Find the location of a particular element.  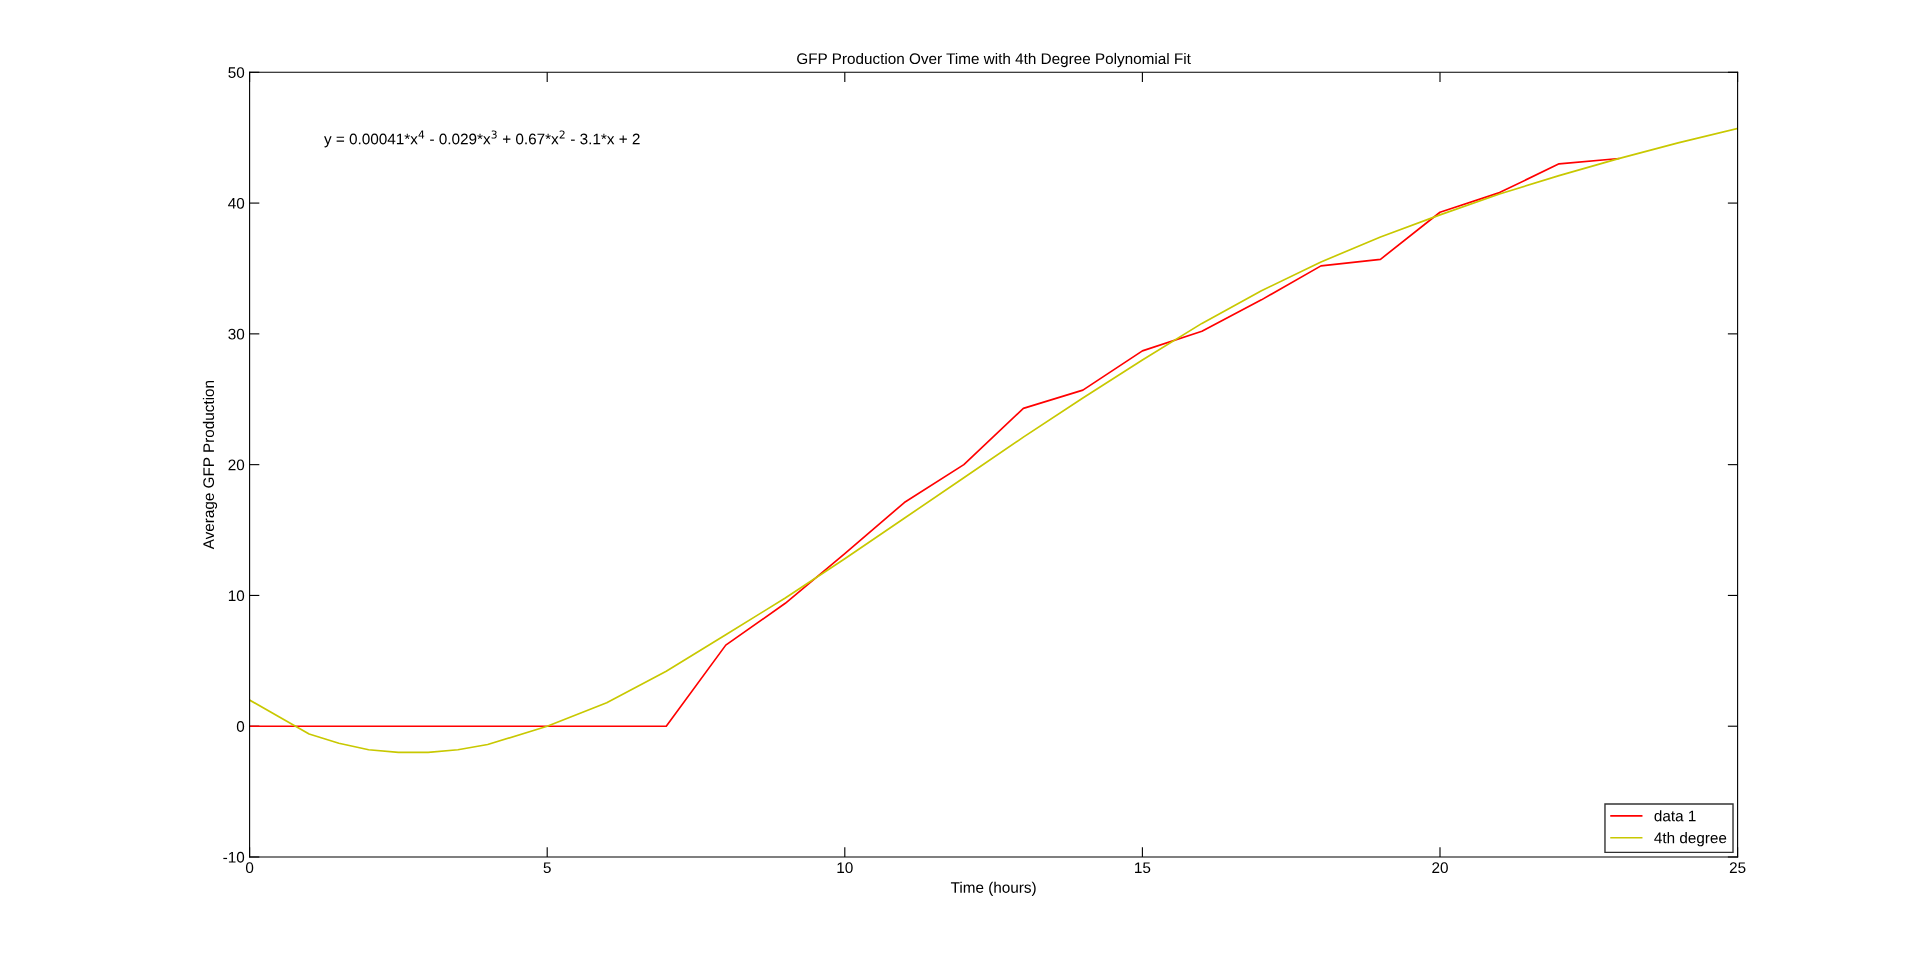

x-tick-label: 25 is located at coordinates (1737, 868).